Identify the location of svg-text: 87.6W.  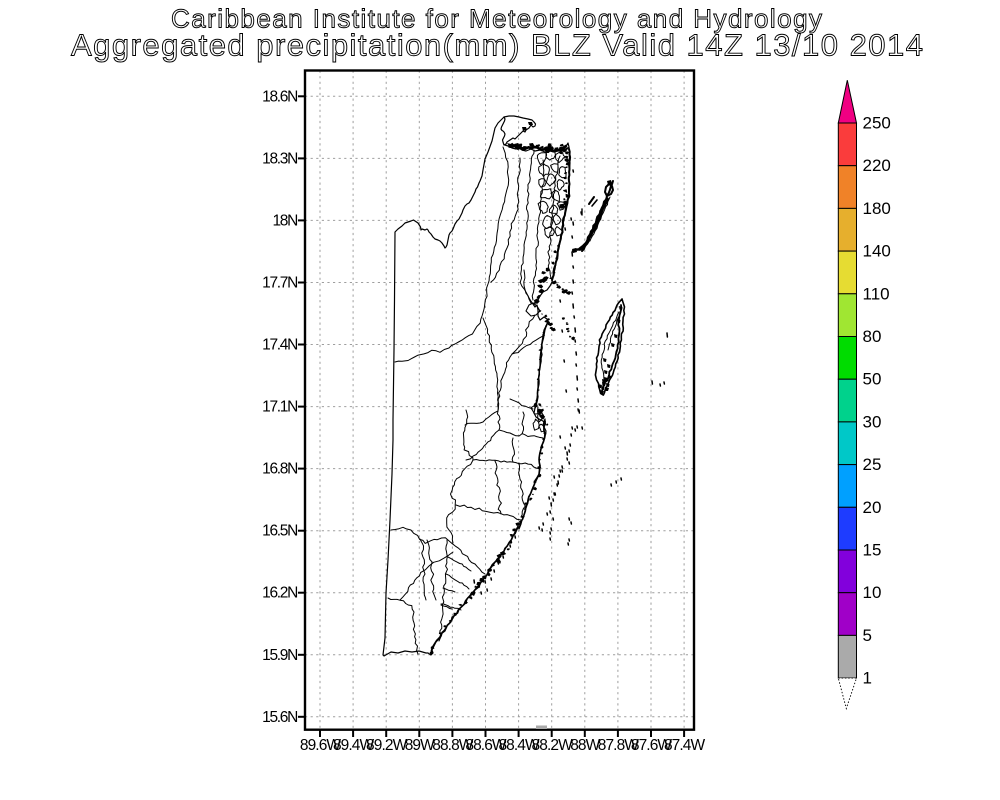
(652, 745).